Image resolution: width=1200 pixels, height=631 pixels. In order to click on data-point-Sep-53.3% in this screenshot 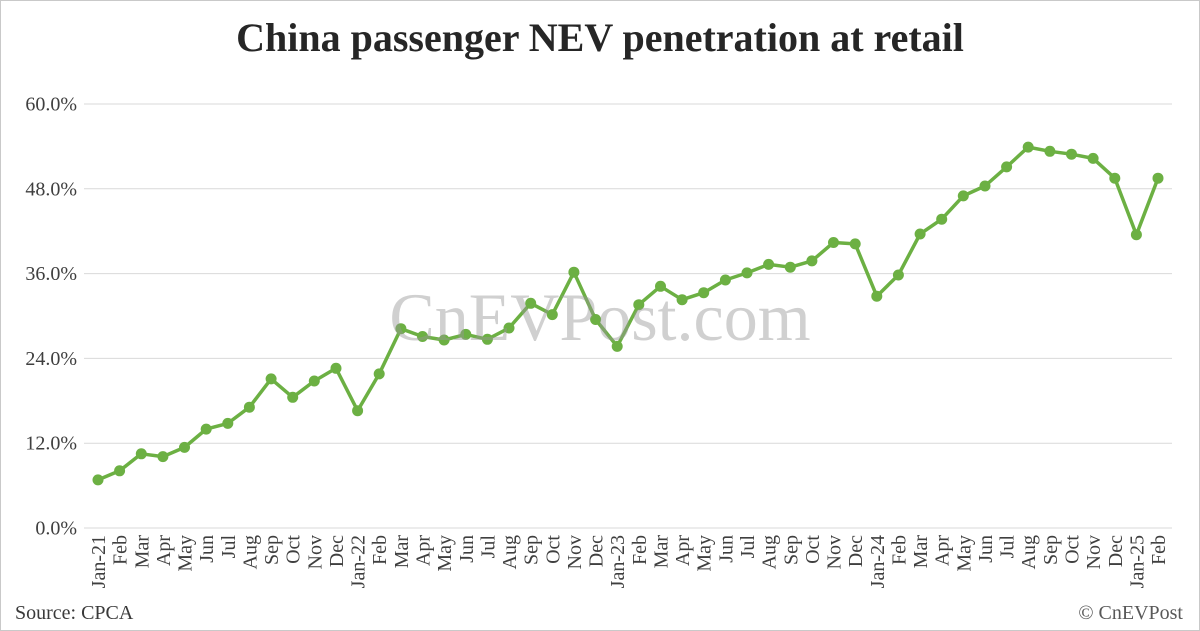, I will do `click(1050, 151)`.